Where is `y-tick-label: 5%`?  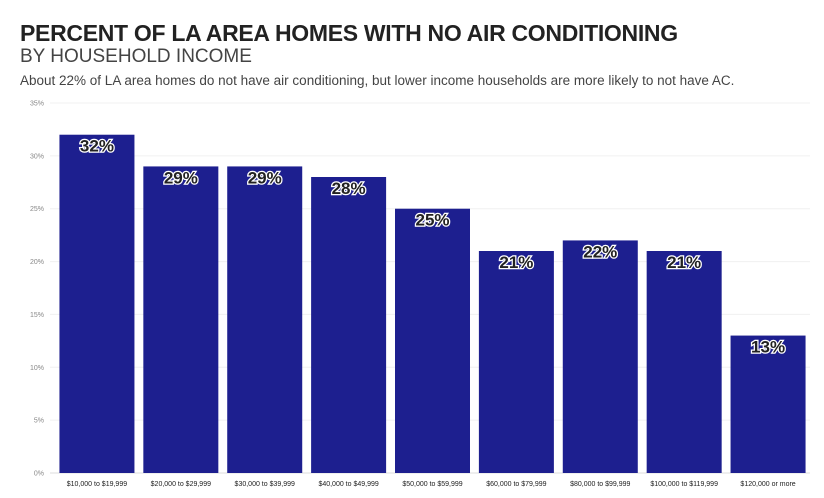 y-tick-label: 5% is located at coordinates (39, 421).